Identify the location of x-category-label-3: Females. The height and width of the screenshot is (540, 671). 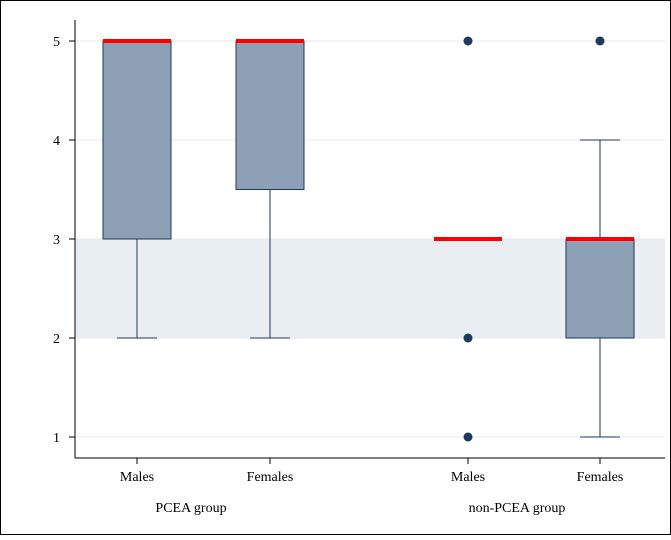
(600, 477).